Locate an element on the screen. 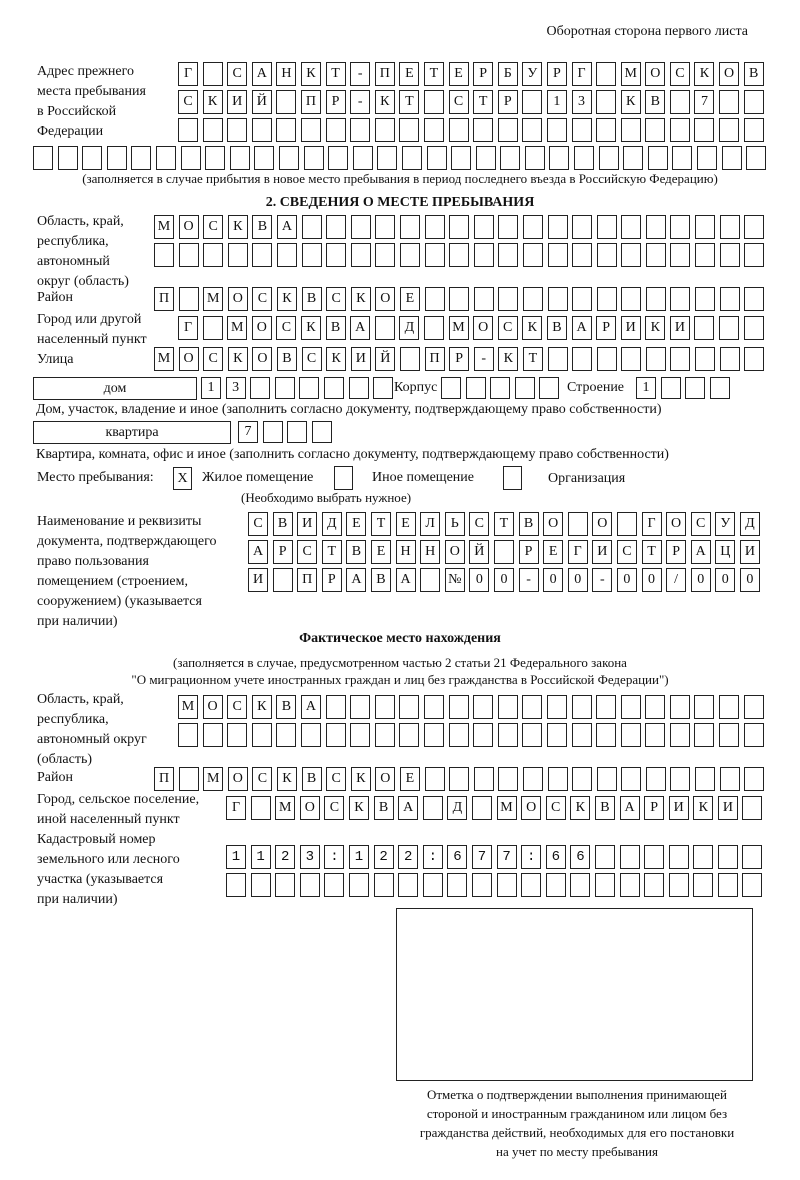 This screenshot has height=1180, width=800. char-cell: Т is located at coordinates (483, 102).